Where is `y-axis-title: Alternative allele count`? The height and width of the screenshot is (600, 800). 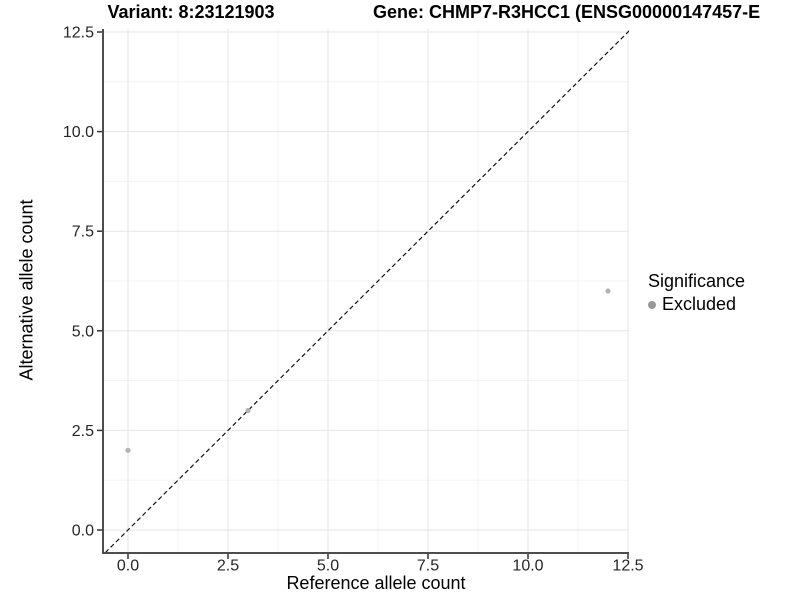
y-axis-title: Alternative allele count is located at coordinates (26, 290).